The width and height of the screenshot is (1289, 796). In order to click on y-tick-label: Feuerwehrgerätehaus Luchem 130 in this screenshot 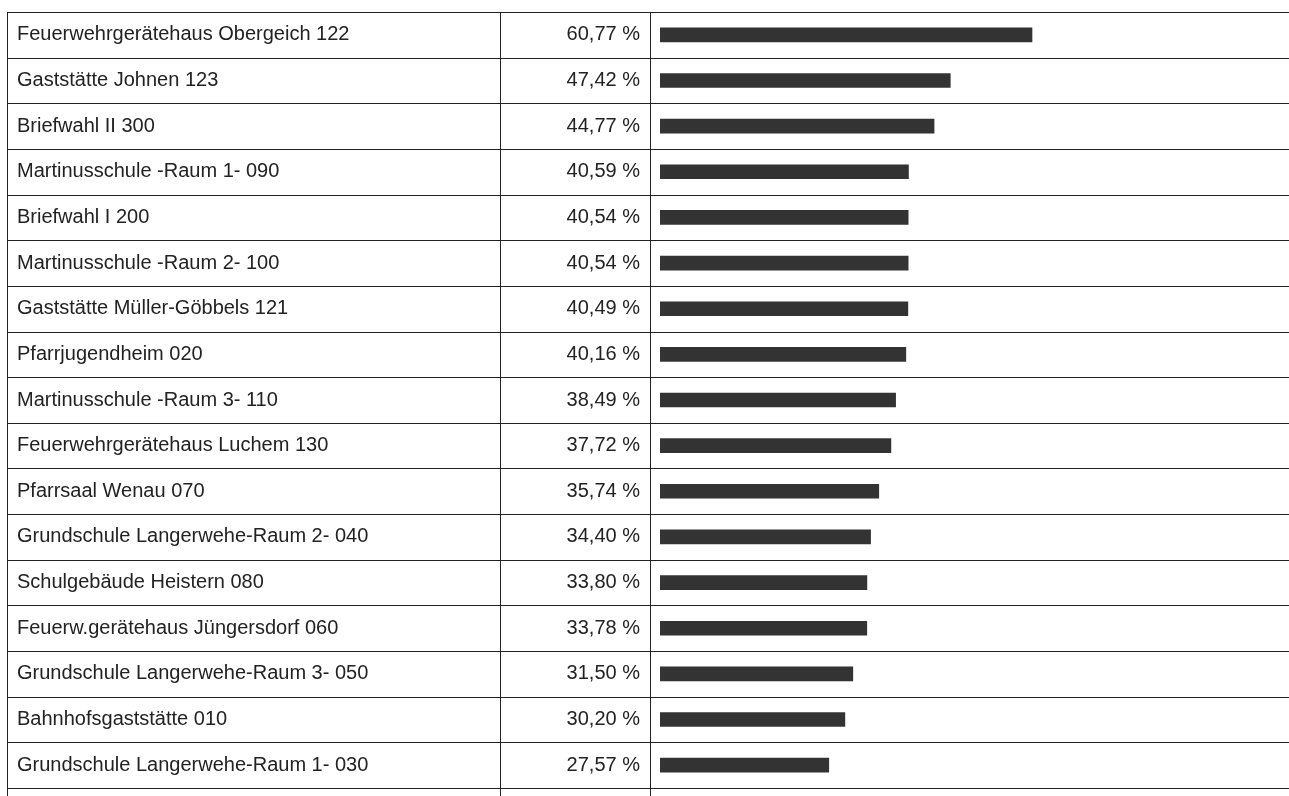, I will do `click(173, 444)`.